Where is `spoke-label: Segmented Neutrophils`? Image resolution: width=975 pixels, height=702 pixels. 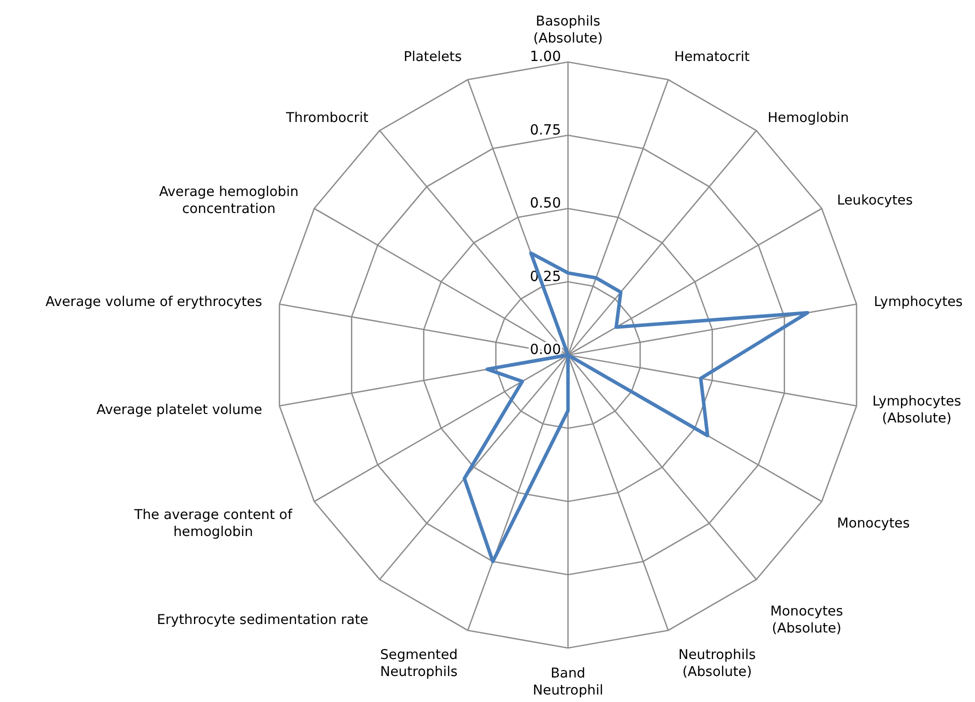
spoke-label: Segmented Neutrophils is located at coordinates (419, 663).